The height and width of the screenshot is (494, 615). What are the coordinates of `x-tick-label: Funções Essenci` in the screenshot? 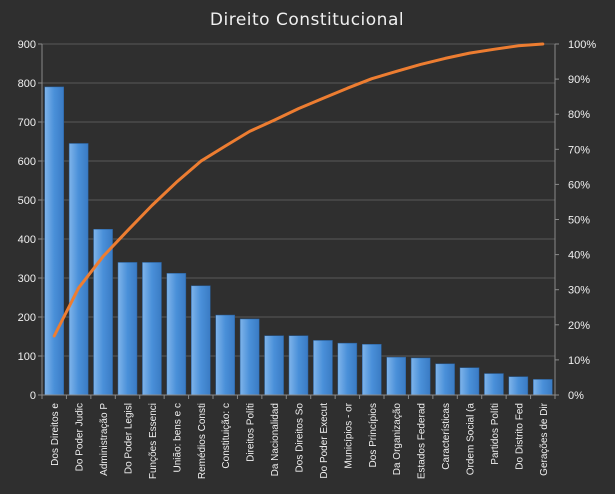 It's located at (153, 441).